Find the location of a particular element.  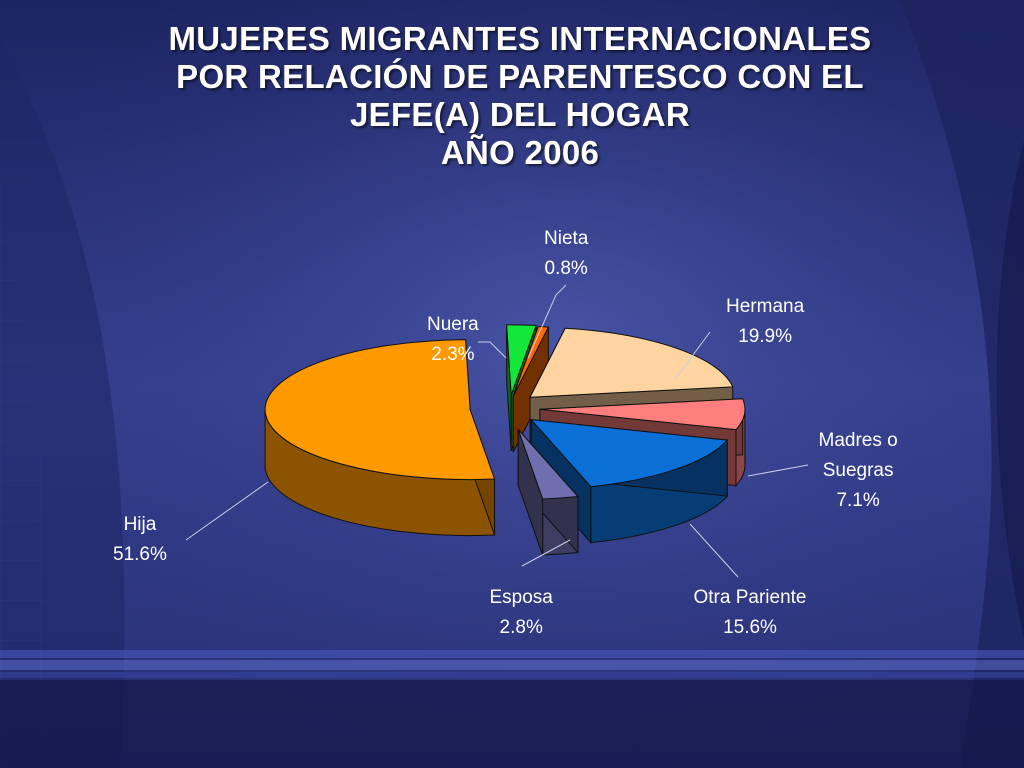

slice-label-text: Madres o is located at coordinates (858, 440).